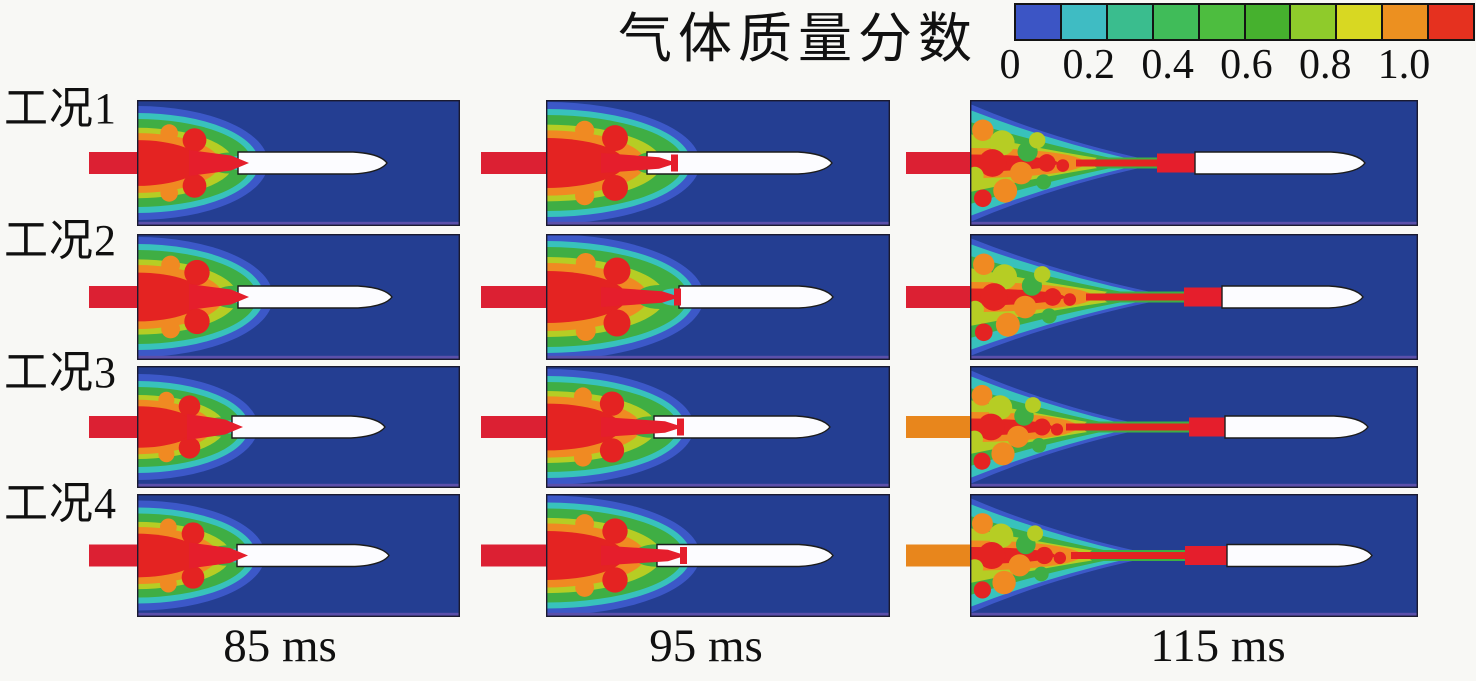 Image resolution: width=1476 pixels, height=681 pixels. I want to click on row-label-condition-1: 工况1, so click(60, 108).